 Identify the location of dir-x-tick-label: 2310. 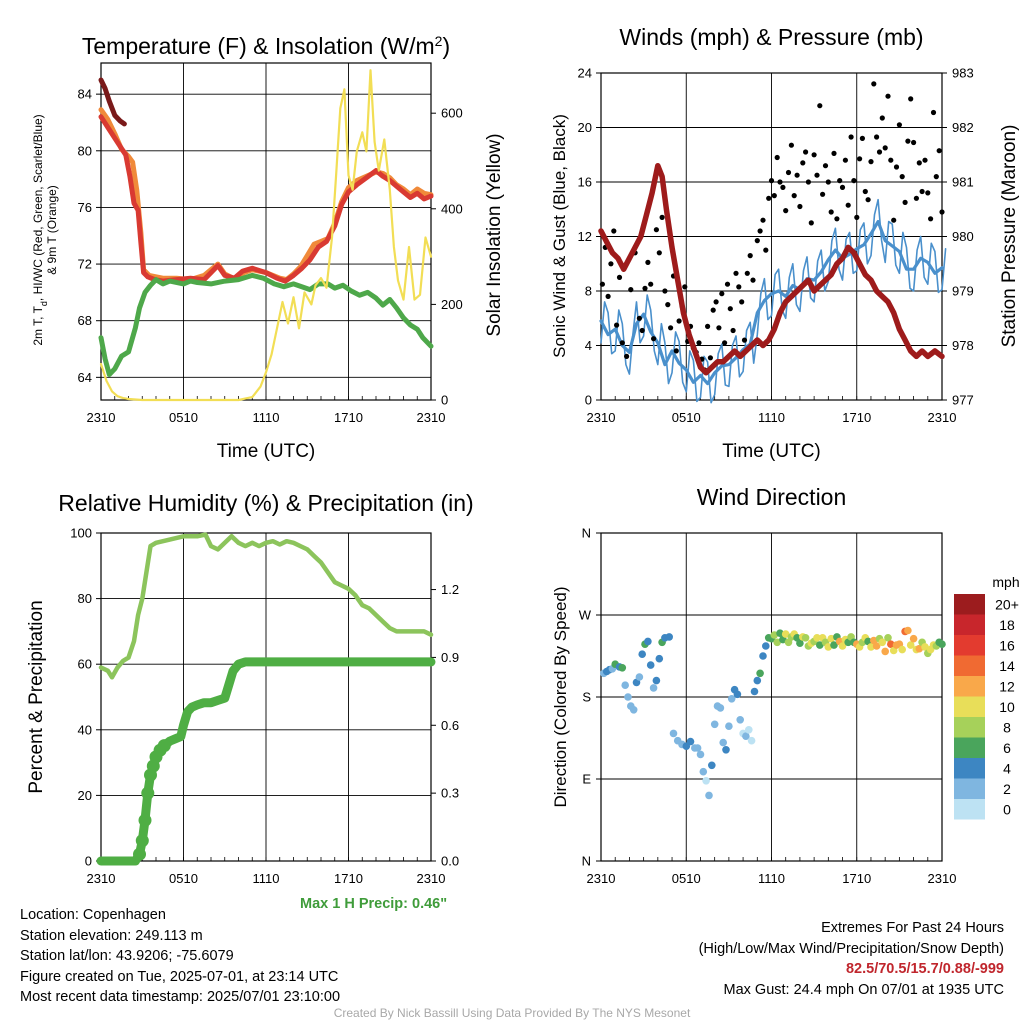
(942, 878).